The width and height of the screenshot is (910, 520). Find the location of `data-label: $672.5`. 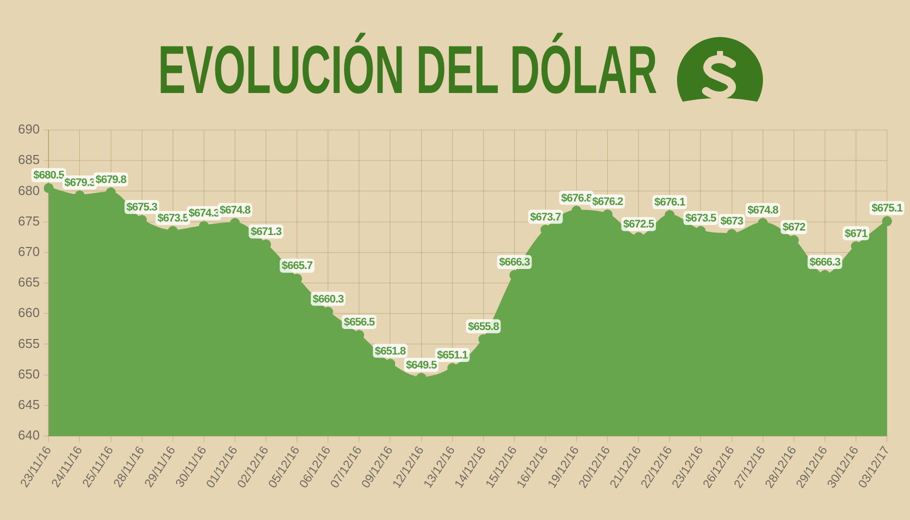

data-label: $672.5 is located at coordinates (638, 224).